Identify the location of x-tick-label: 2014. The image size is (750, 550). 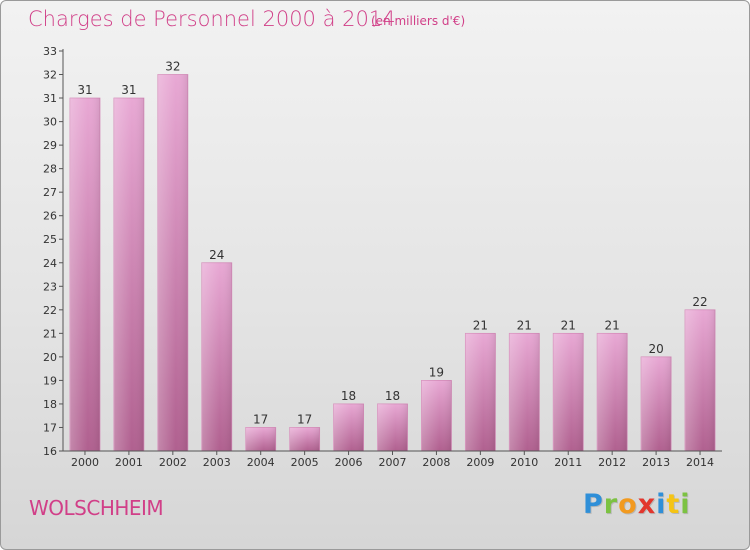
(700, 462).